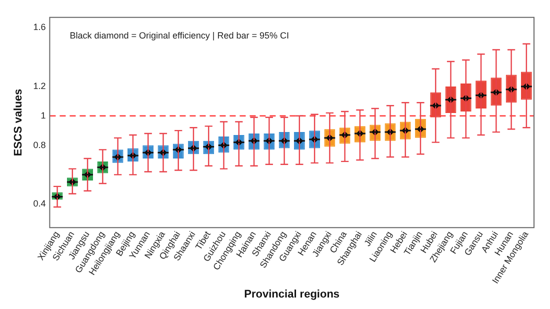  Describe the element at coordinates (39, 27) in the screenshot. I see `y-tick-label: 1.6` at that location.